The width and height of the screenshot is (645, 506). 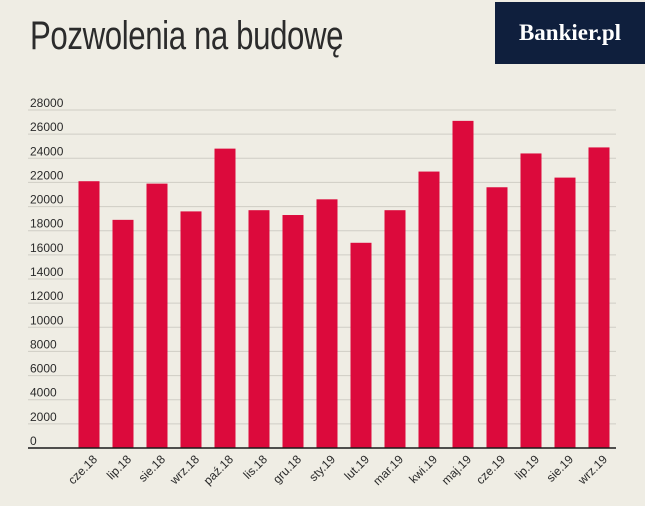 I want to click on x-tick-label: wrz.18, so click(x=185, y=470).